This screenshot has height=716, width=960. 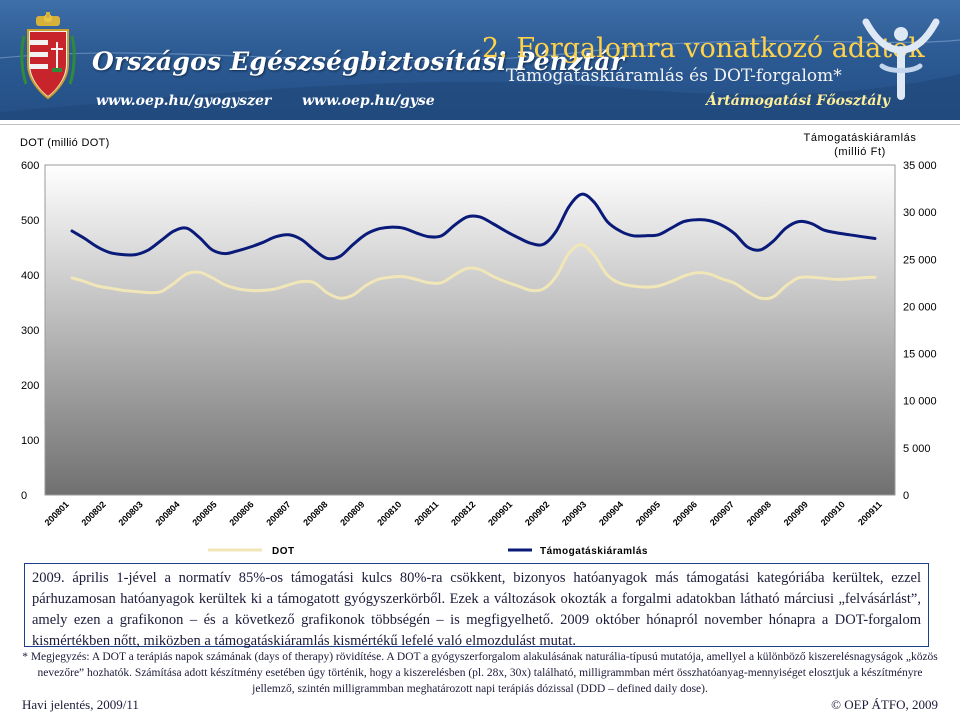 I want to click on x-tick-label: 200902, so click(x=537, y=513).